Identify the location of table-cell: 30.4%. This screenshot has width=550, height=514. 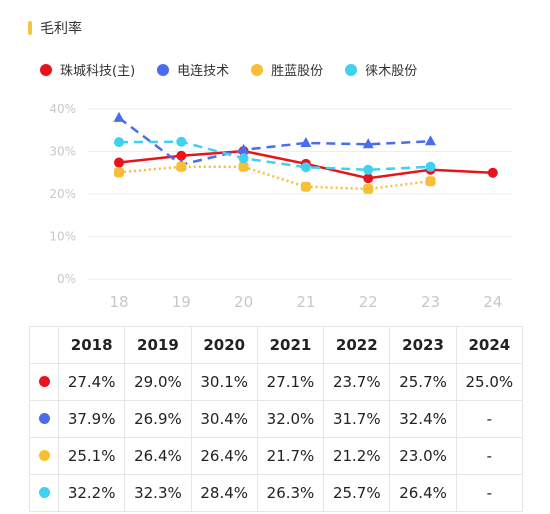
(224, 419).